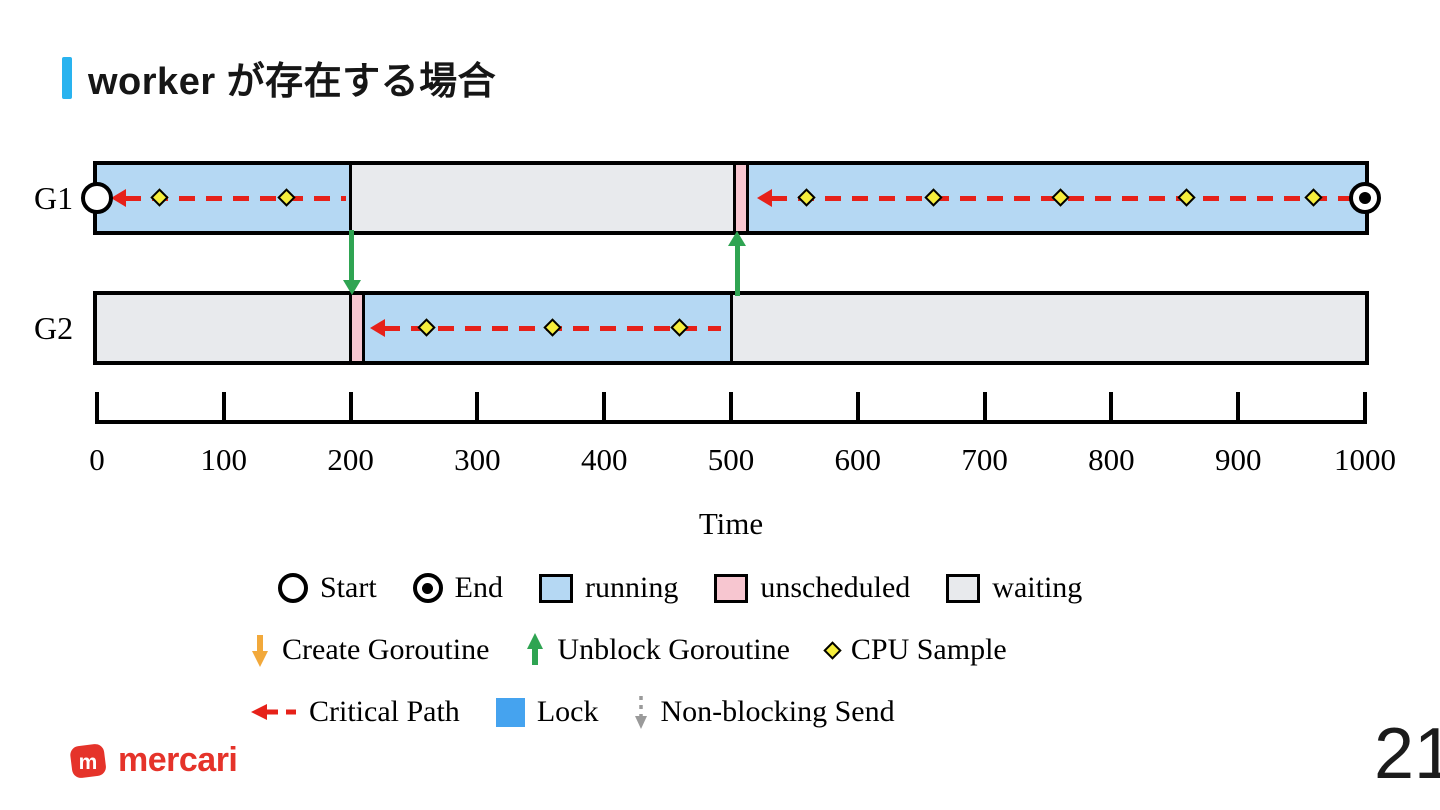 The image size is (1440, 810). Describe the element at coordinates (673, 649) in the screenshot. I see `legend-label: Unblock Goroutine` at that location.